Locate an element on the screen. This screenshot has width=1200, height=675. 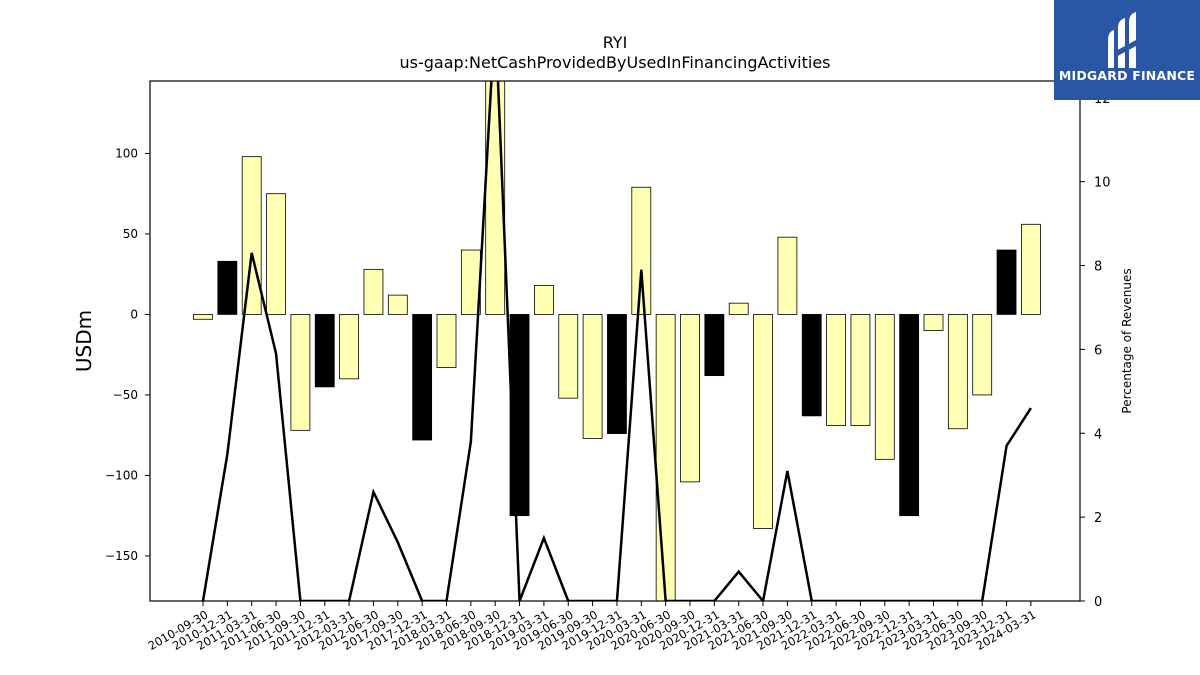
y2-axis-label: Percentage of Revenues is located at coordinates (1127, 340).